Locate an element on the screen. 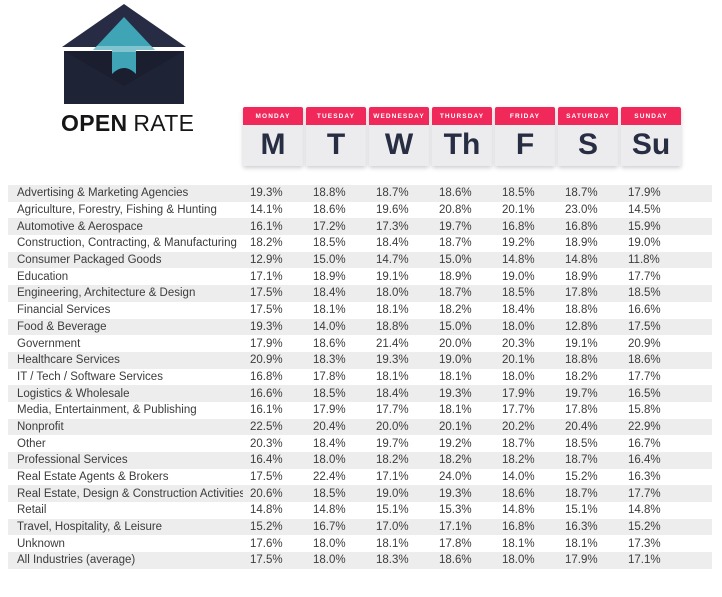  rate-cell: 14.5% is located at coordinates (644, 210).